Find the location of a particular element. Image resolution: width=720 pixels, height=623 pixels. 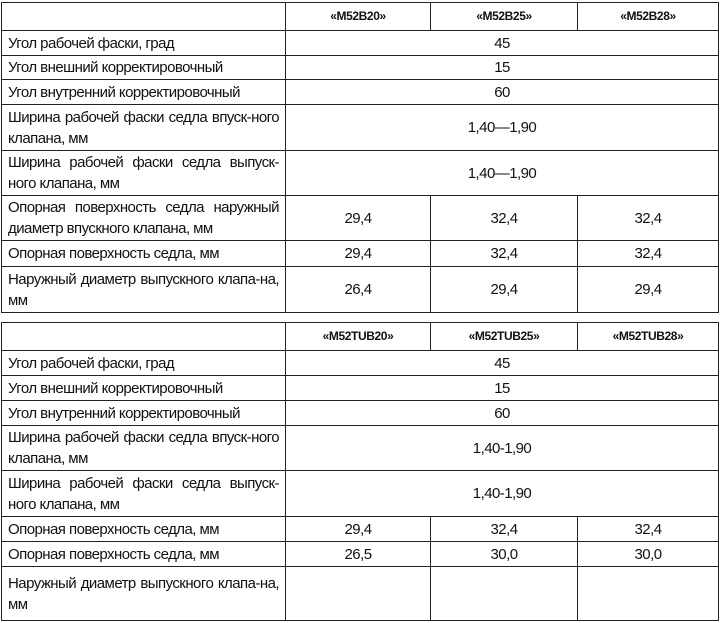

table-header-row: «M52B20» «M52B25» «M52B28» is located at coordinates (360, 16).